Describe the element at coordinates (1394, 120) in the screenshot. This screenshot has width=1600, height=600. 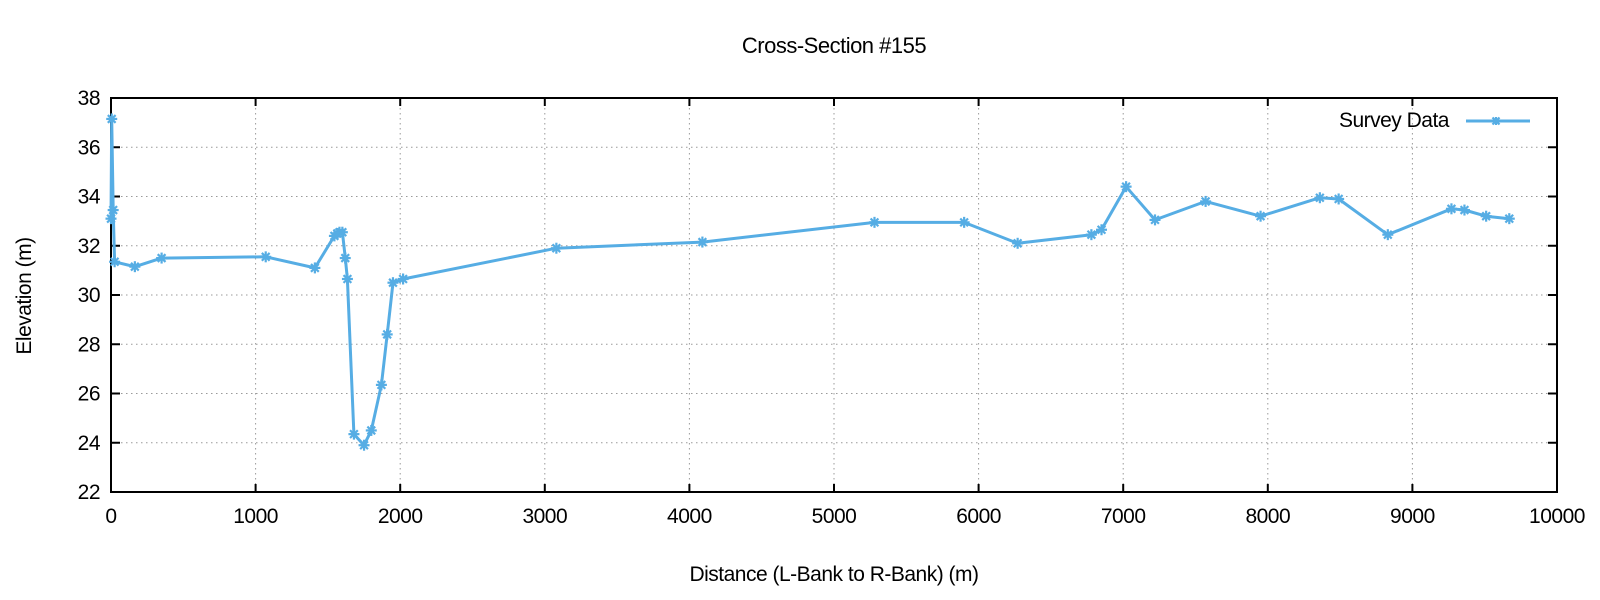
I see `legend-label: Survey Data` at that location.